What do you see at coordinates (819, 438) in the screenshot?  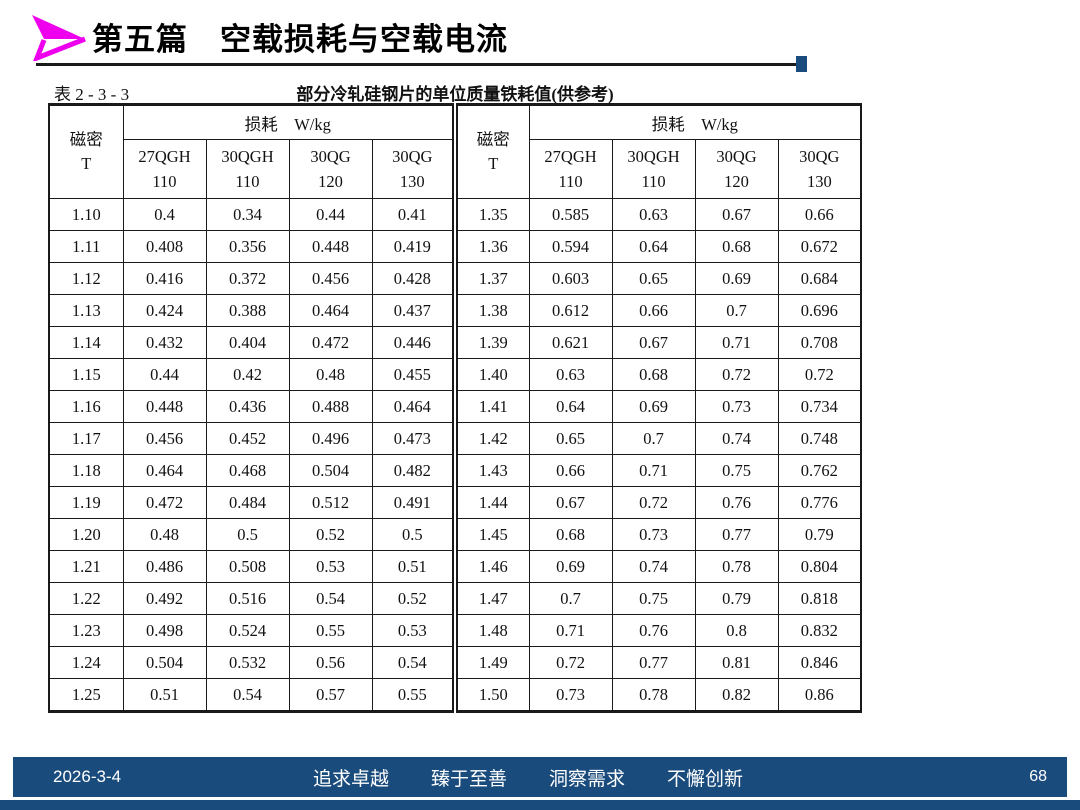 I see `loss-value-cell: 0.748` at bounding box center [819, 438].